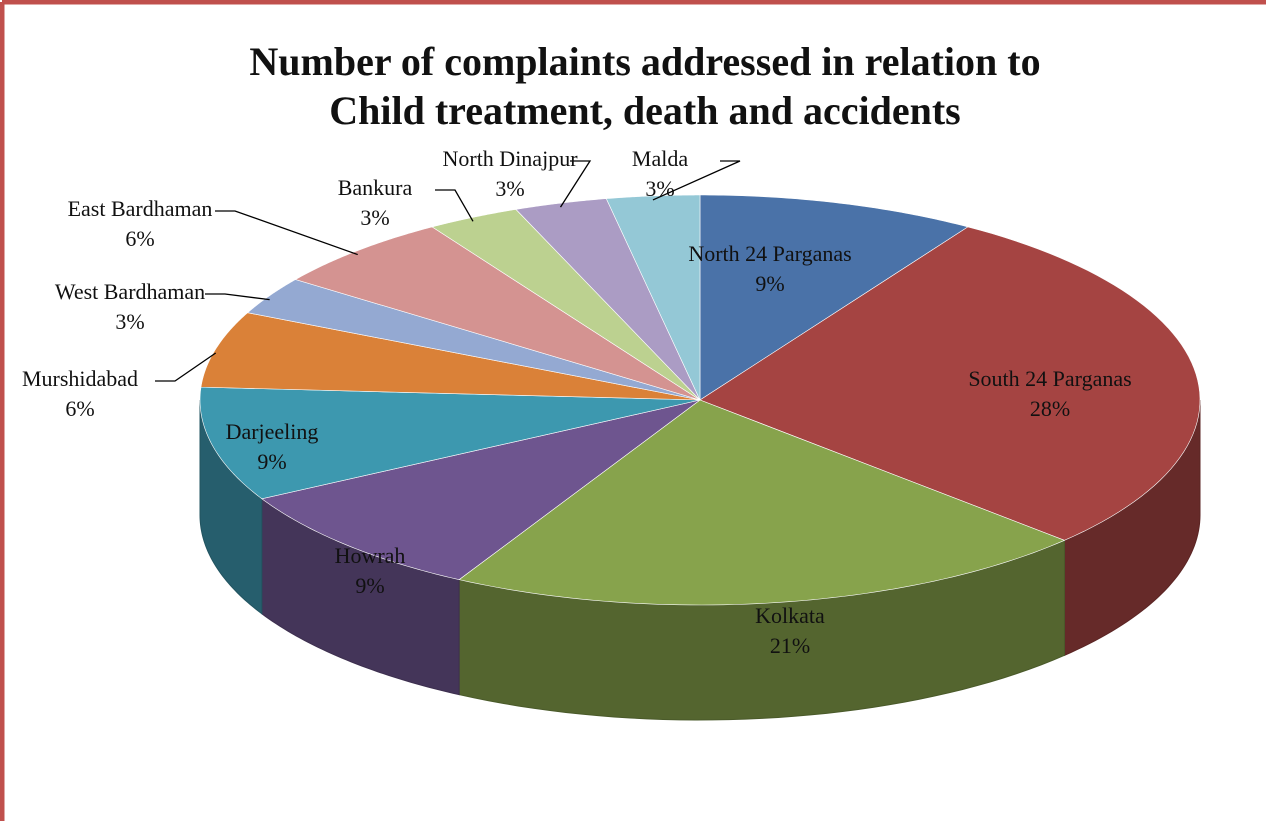 The width and height of the screenshot is (1266, 821). I want to click on slice-label: Bankura, so click(375, 187).